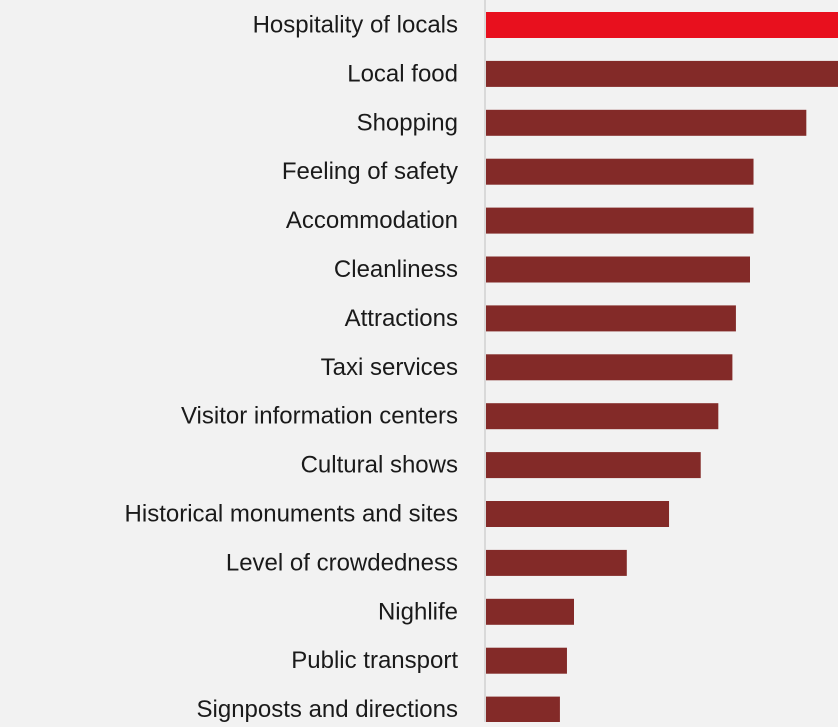 Image resolution: width=838 pixels, height=727 pixels. What do you see at coordinates (407, 122) in the screenshot?
I see `category-label: Shopping` at bounding box center [407, 122].